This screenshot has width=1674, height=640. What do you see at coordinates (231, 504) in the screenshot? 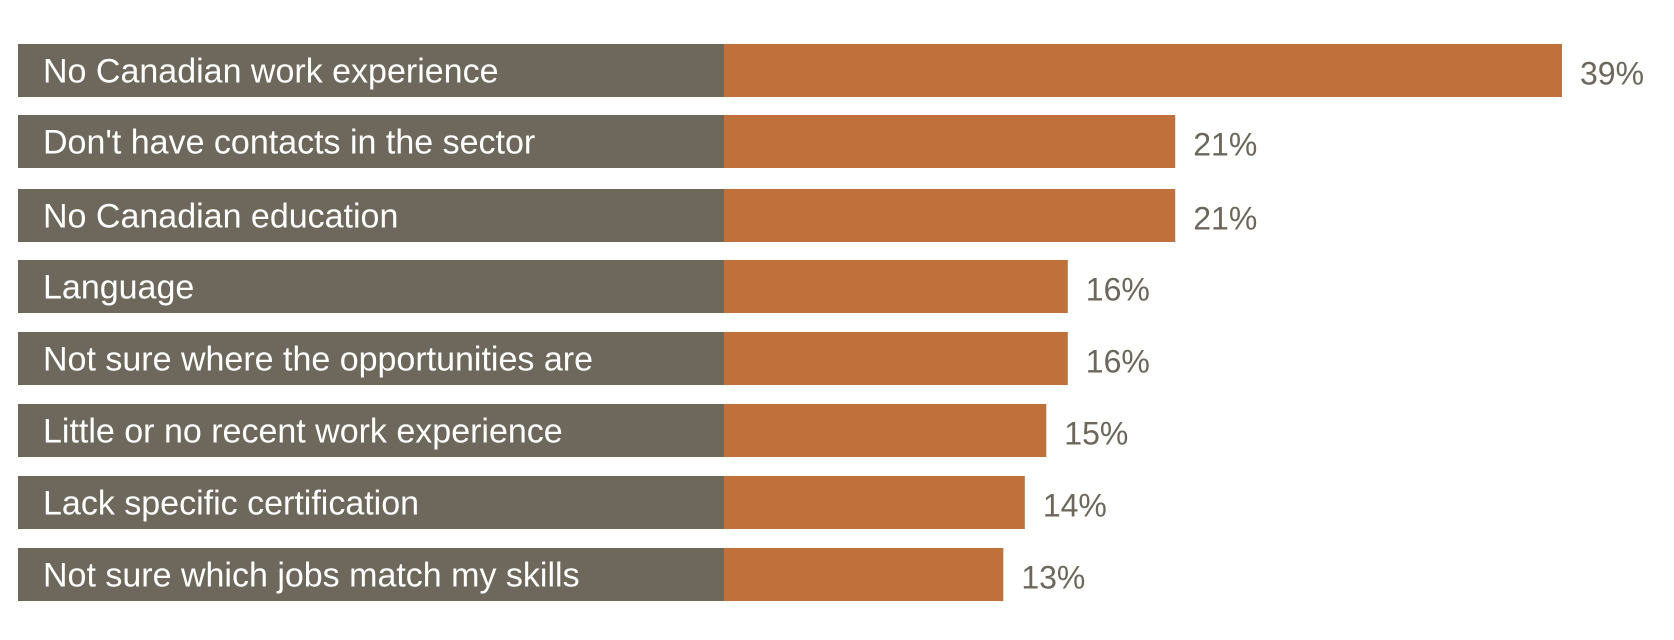
I see `category-label-6: Lack specific certification` at bounding box center [231, 504].